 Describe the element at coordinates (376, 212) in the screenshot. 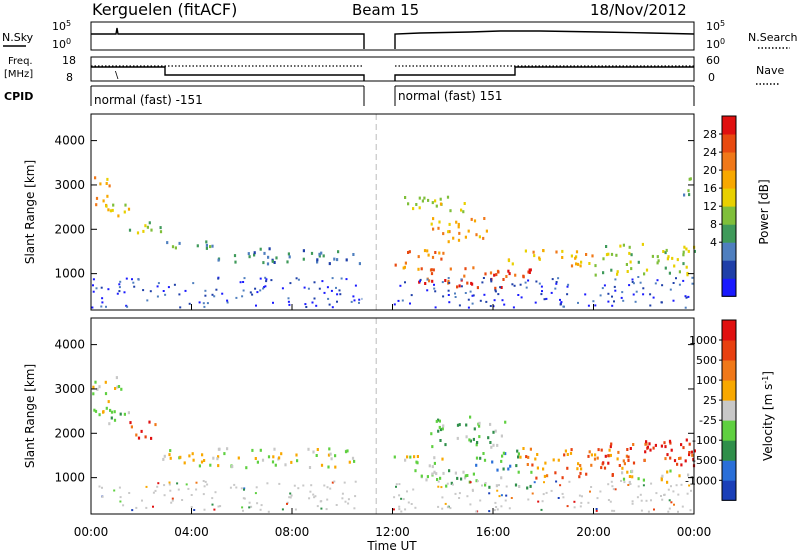

I see `power-data-gap` at that location.